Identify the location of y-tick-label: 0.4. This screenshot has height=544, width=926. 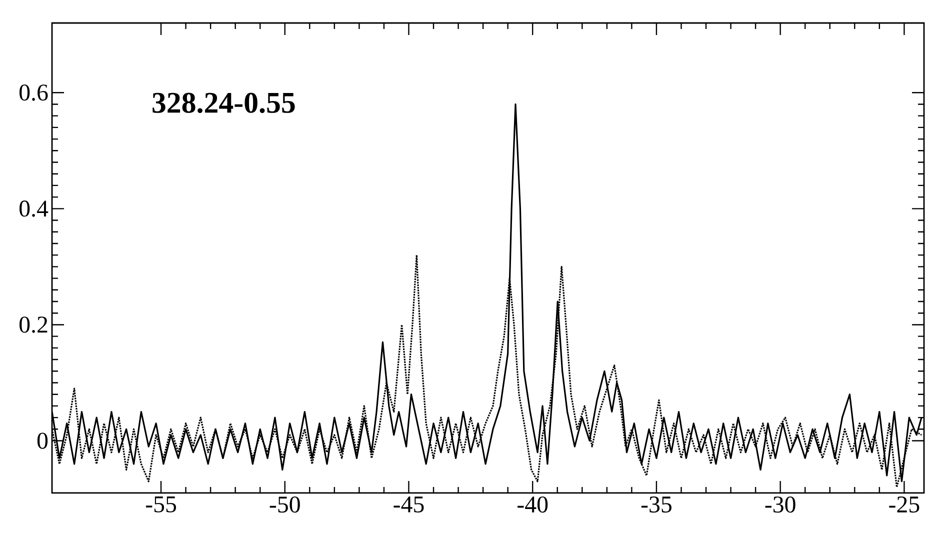
(34, 208).